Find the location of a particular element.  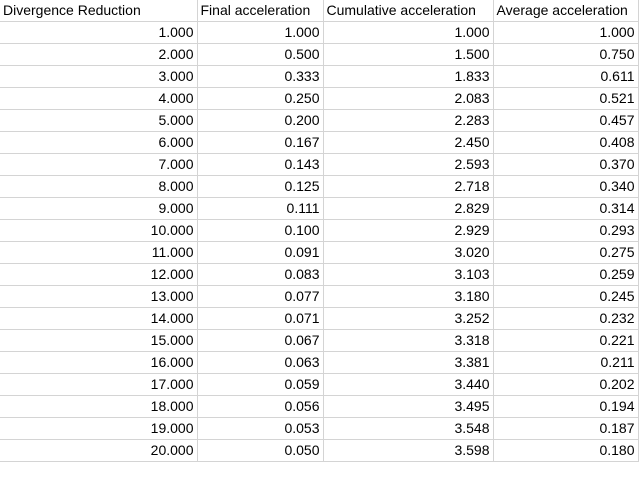

cell-final-acceleration: 0.059 is located at coordinates (260, 385).